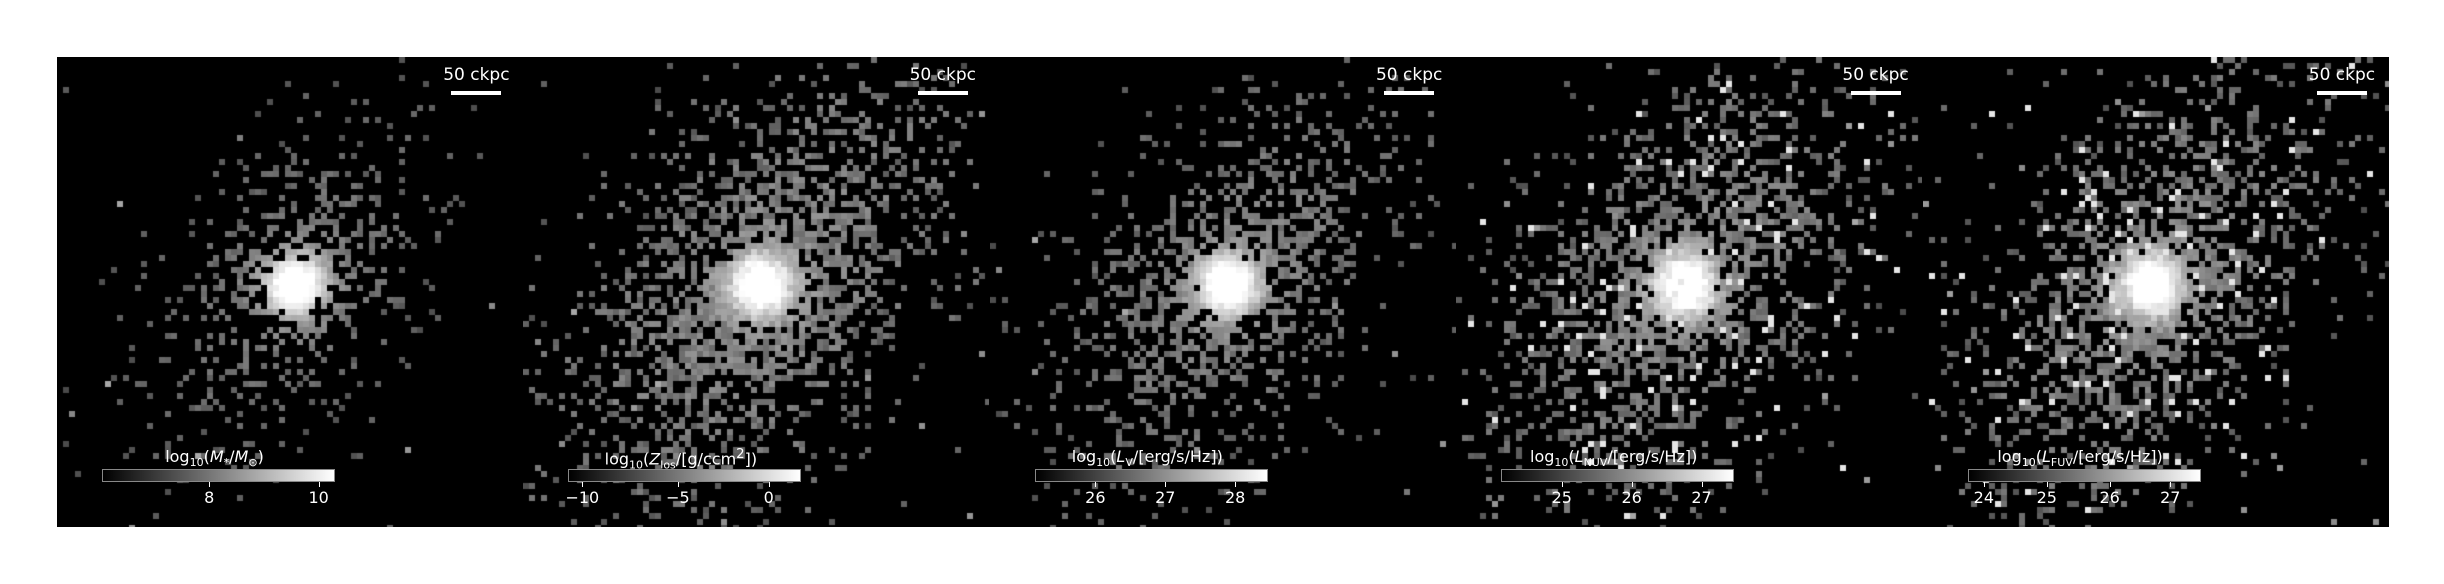  Describe the element at coordinates (1984, 497) in the screenshot. I see `colorbar-tick-label: 24` at that location.